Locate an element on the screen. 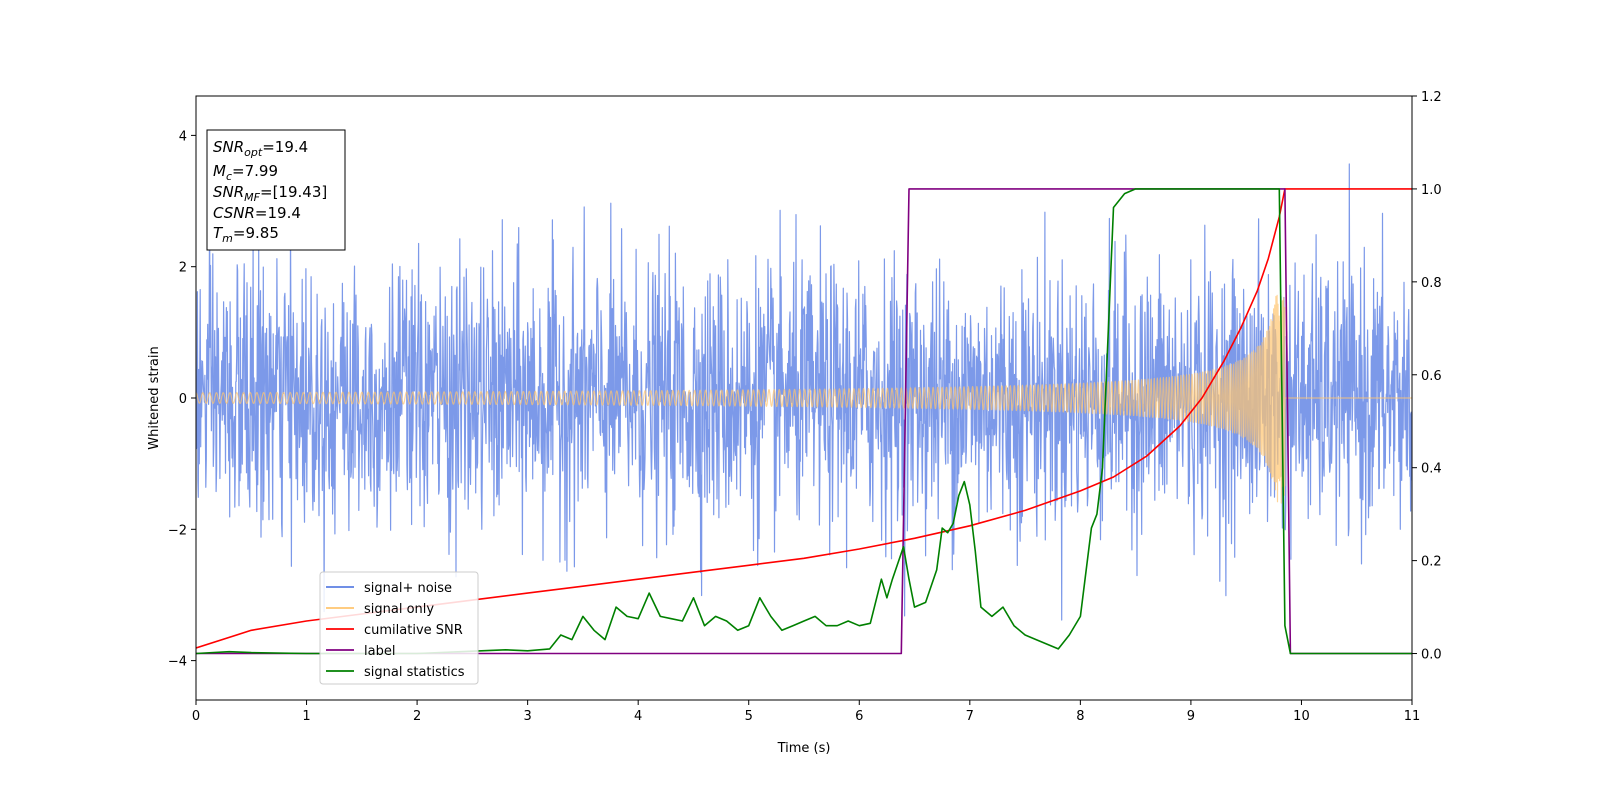  annotation-line: SNRMF=[19.43] is located at coordinates (270, 193).